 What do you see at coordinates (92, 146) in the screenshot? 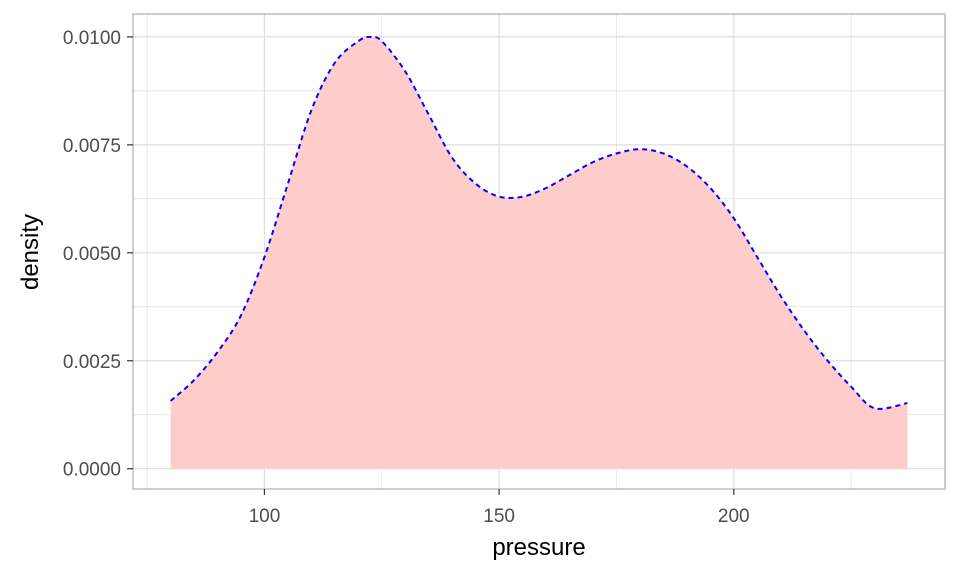
I see `y-tick-label: 0.0075` at bounding box center [92, 146].